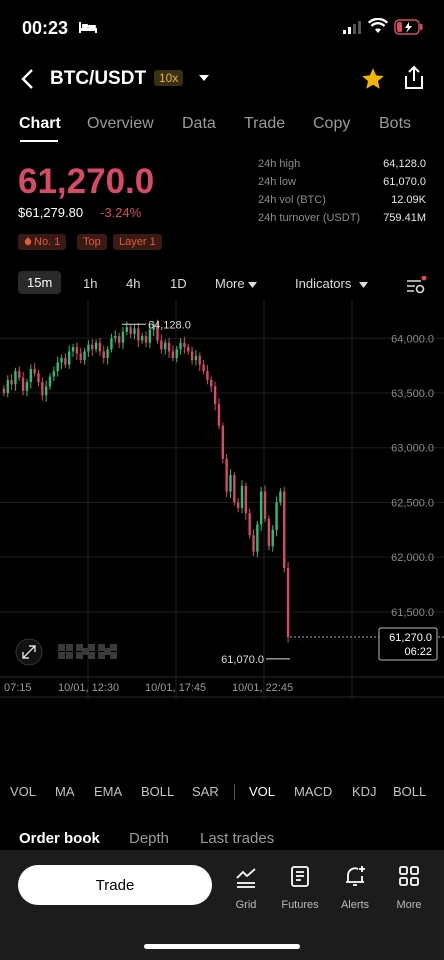  I want to click on ind-boll-main: BOLL, so click(158, 791).